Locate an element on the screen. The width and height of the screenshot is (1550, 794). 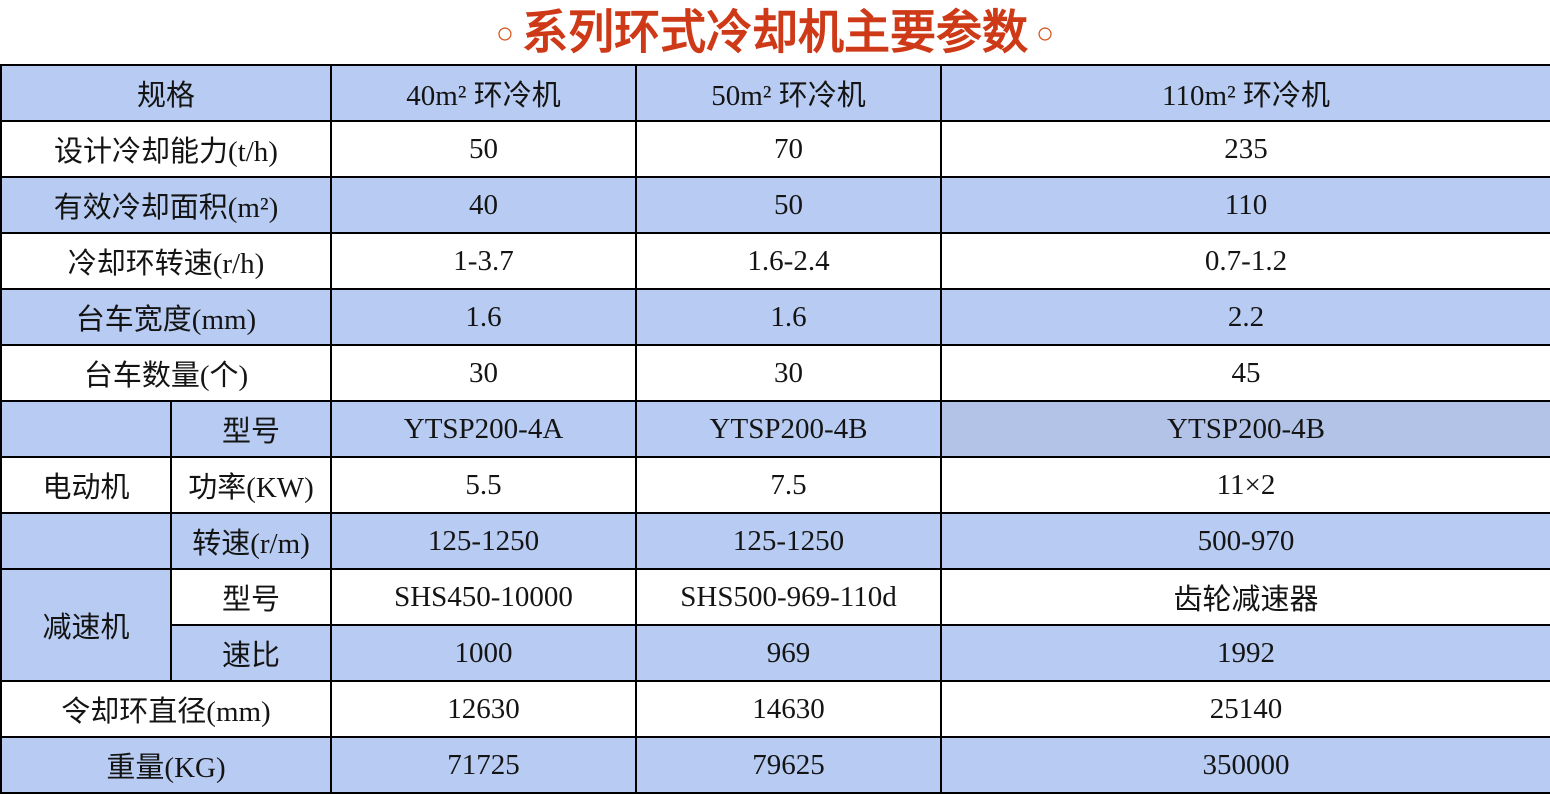
row-sublabel: 功率(KW) is located at coordinates (251, 485).